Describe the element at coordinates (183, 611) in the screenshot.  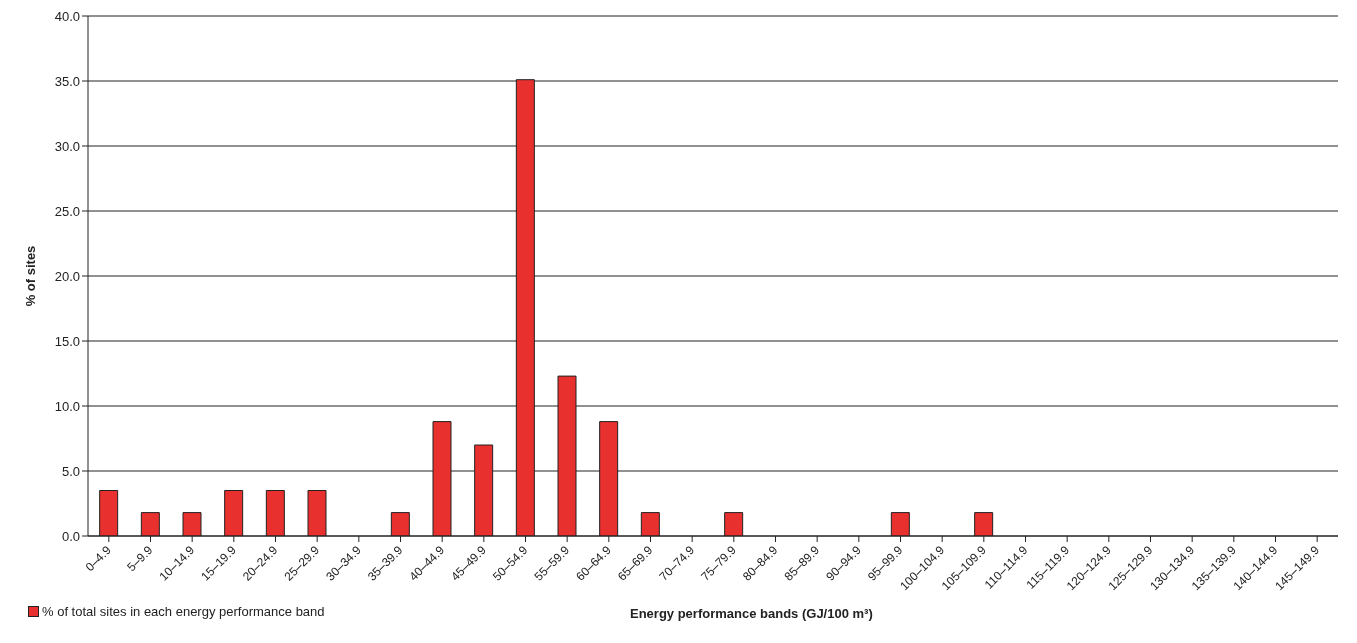
I see `legend-label: % of total sites in each energy performance band` at that location.